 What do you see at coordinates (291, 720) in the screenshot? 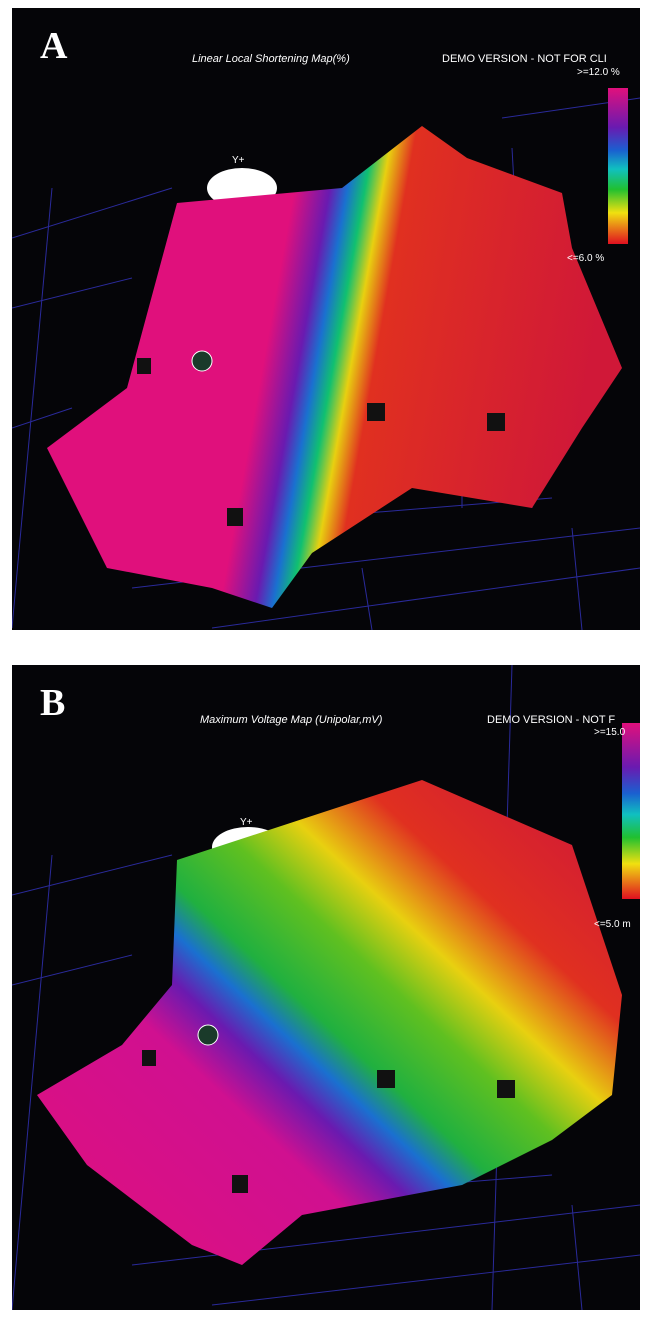
I see `map-title: Maximum Voltage Map (Unipolar,mV)` at bounding box center [291, 720].